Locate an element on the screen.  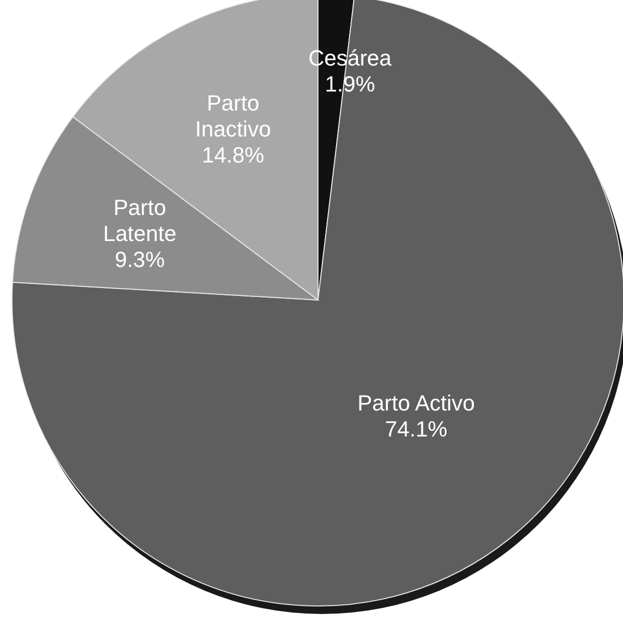
slice-label: Parto Activo is located at coordinates (416, 403).